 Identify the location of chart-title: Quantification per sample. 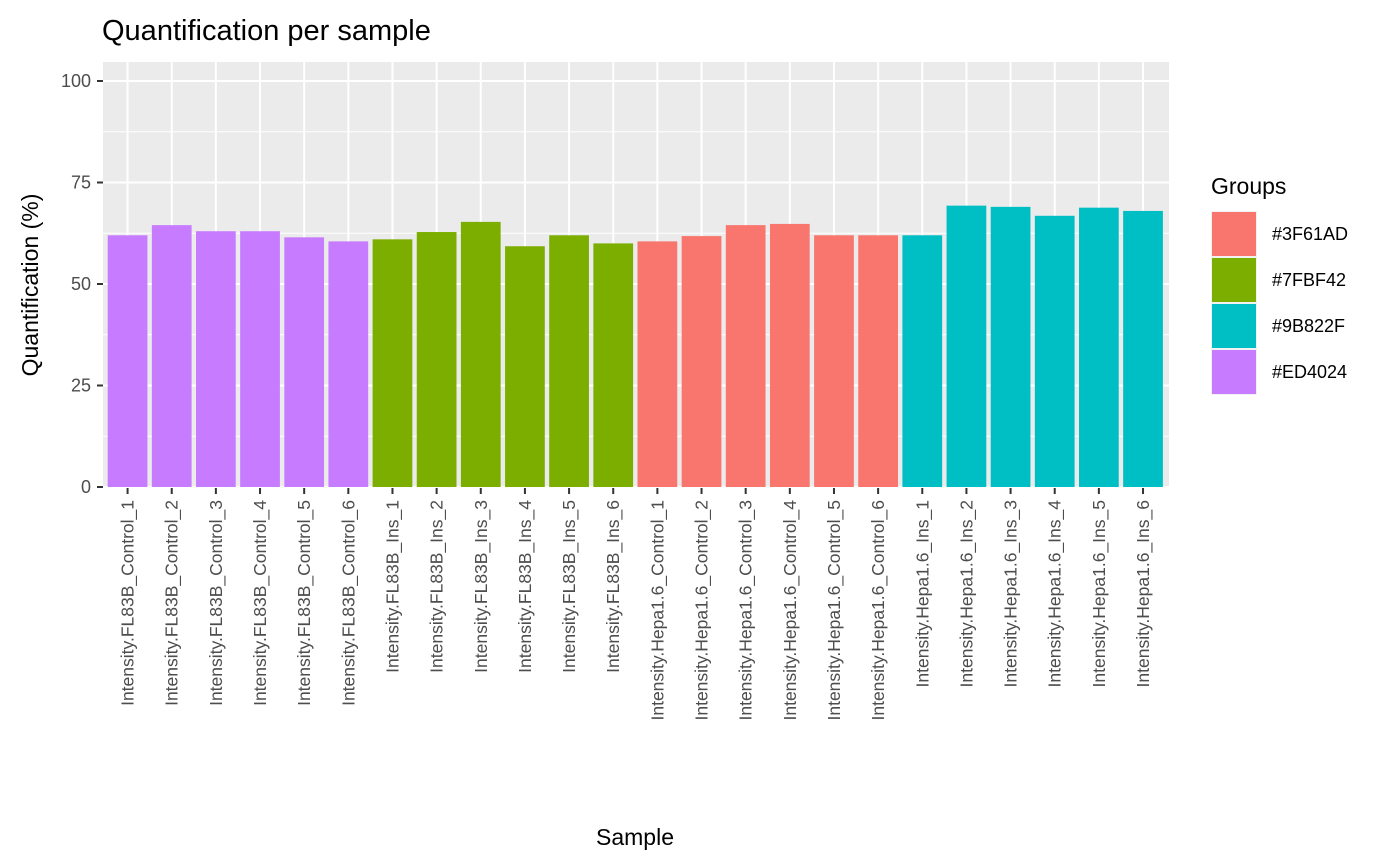
(266, 31).